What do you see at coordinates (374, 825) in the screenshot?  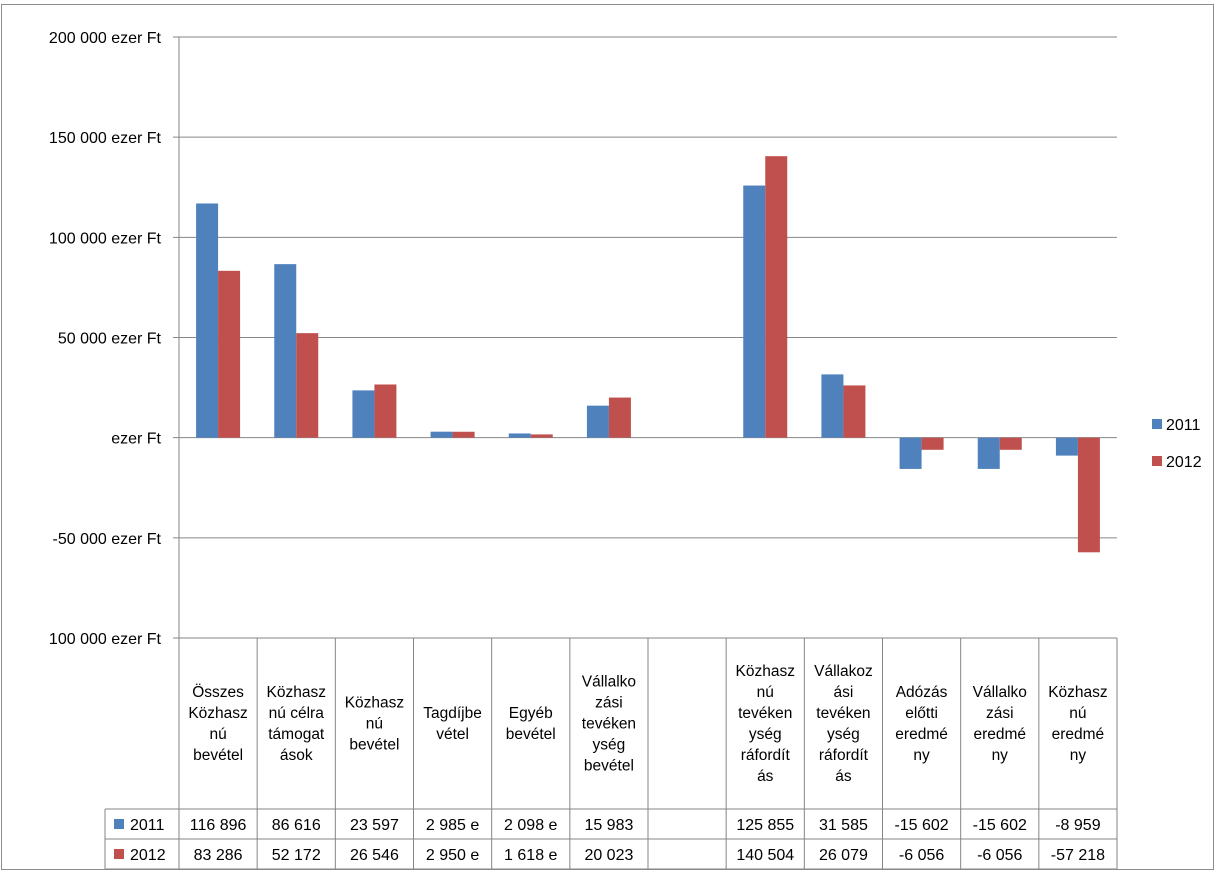 I see `table-value: 23 597` at bounding box center [374, 825].